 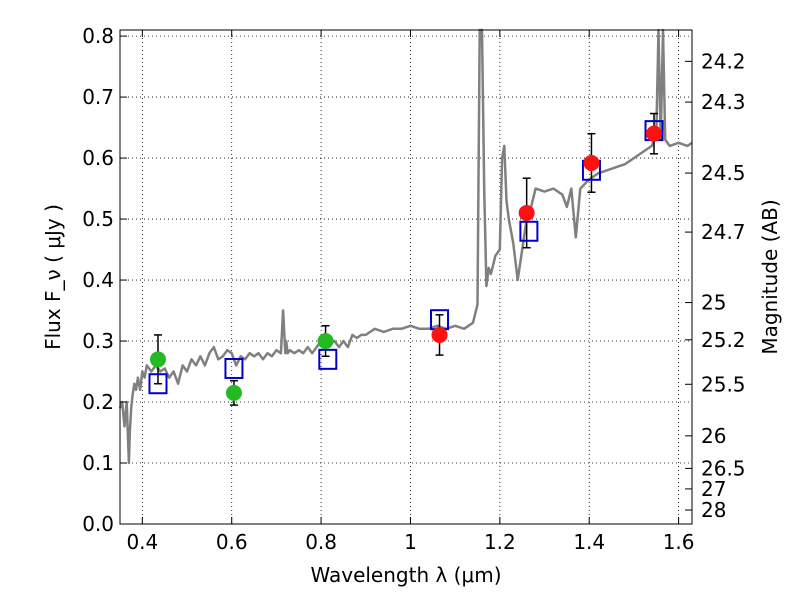 I want to click on mag-tick-label: 28, so click(x=713, y=510).